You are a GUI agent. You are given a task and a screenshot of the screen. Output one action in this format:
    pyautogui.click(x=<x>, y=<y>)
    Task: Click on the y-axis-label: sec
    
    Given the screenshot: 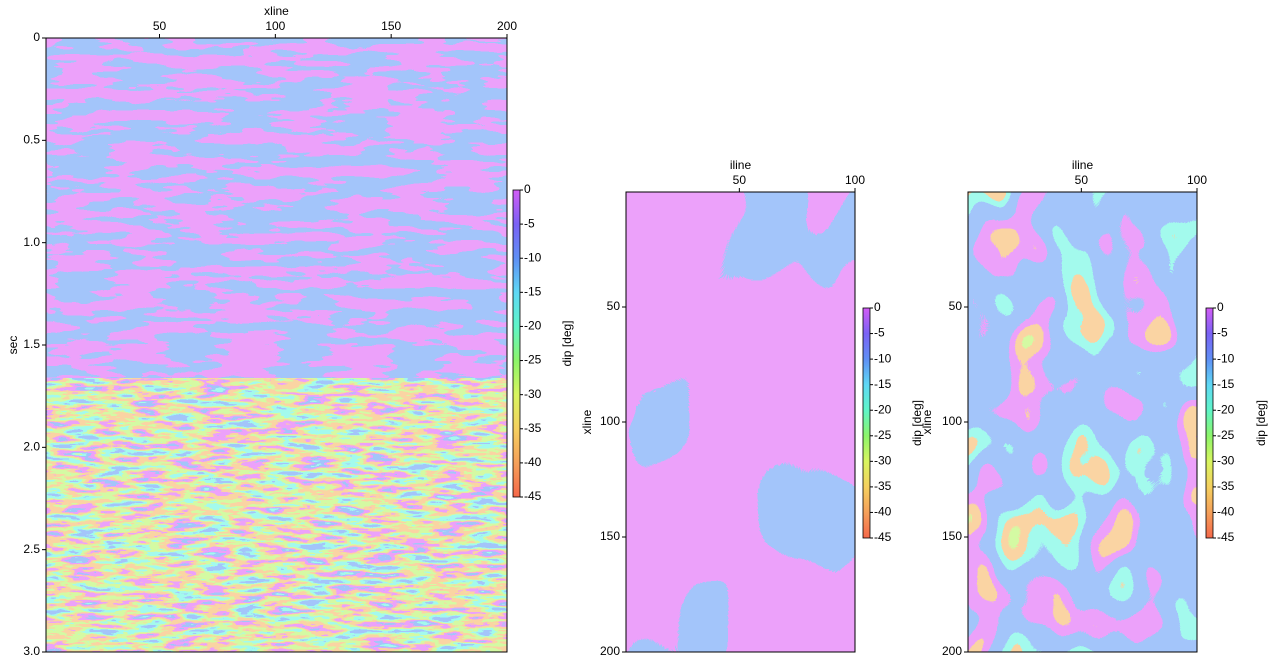 What is the action you would take?
    pyautogui.click(x=13, y=345)
    